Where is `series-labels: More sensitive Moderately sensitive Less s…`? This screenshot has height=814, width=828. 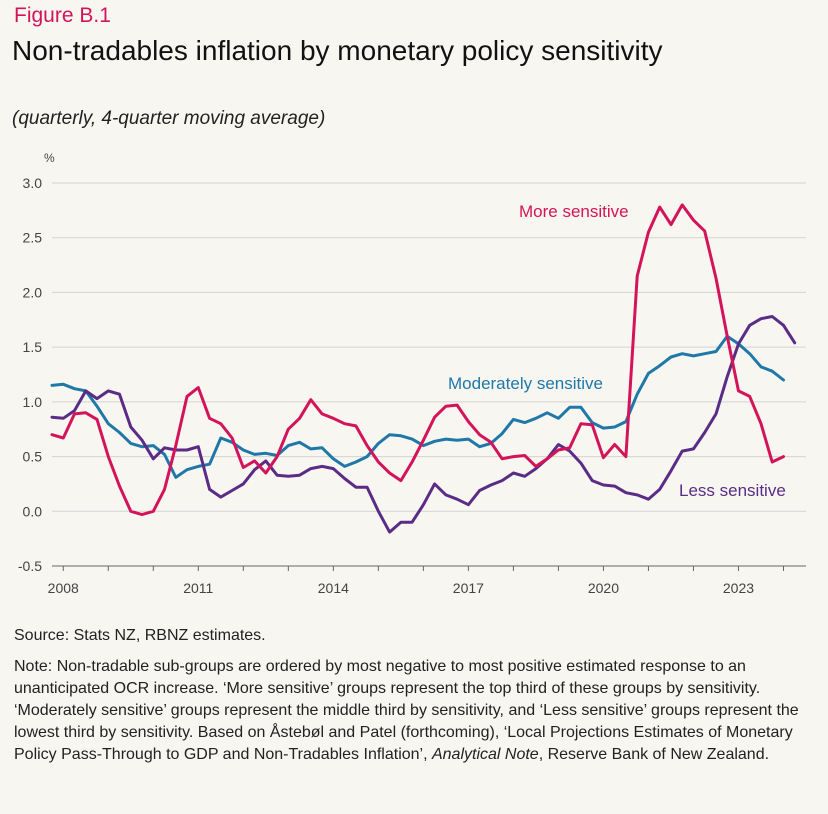
series-labels: More sensitive Moderately sensitive Less s… is located at coordinates (617, 351).